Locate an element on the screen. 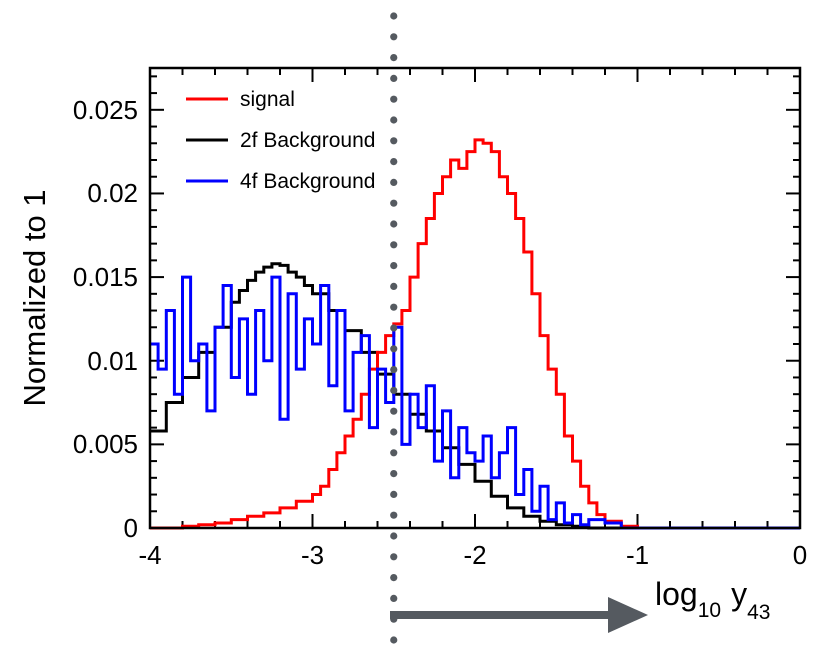 The width and height of the screenshot is (824, 656). y-tick-label: 0.01 is located at coordinates (112, 361).